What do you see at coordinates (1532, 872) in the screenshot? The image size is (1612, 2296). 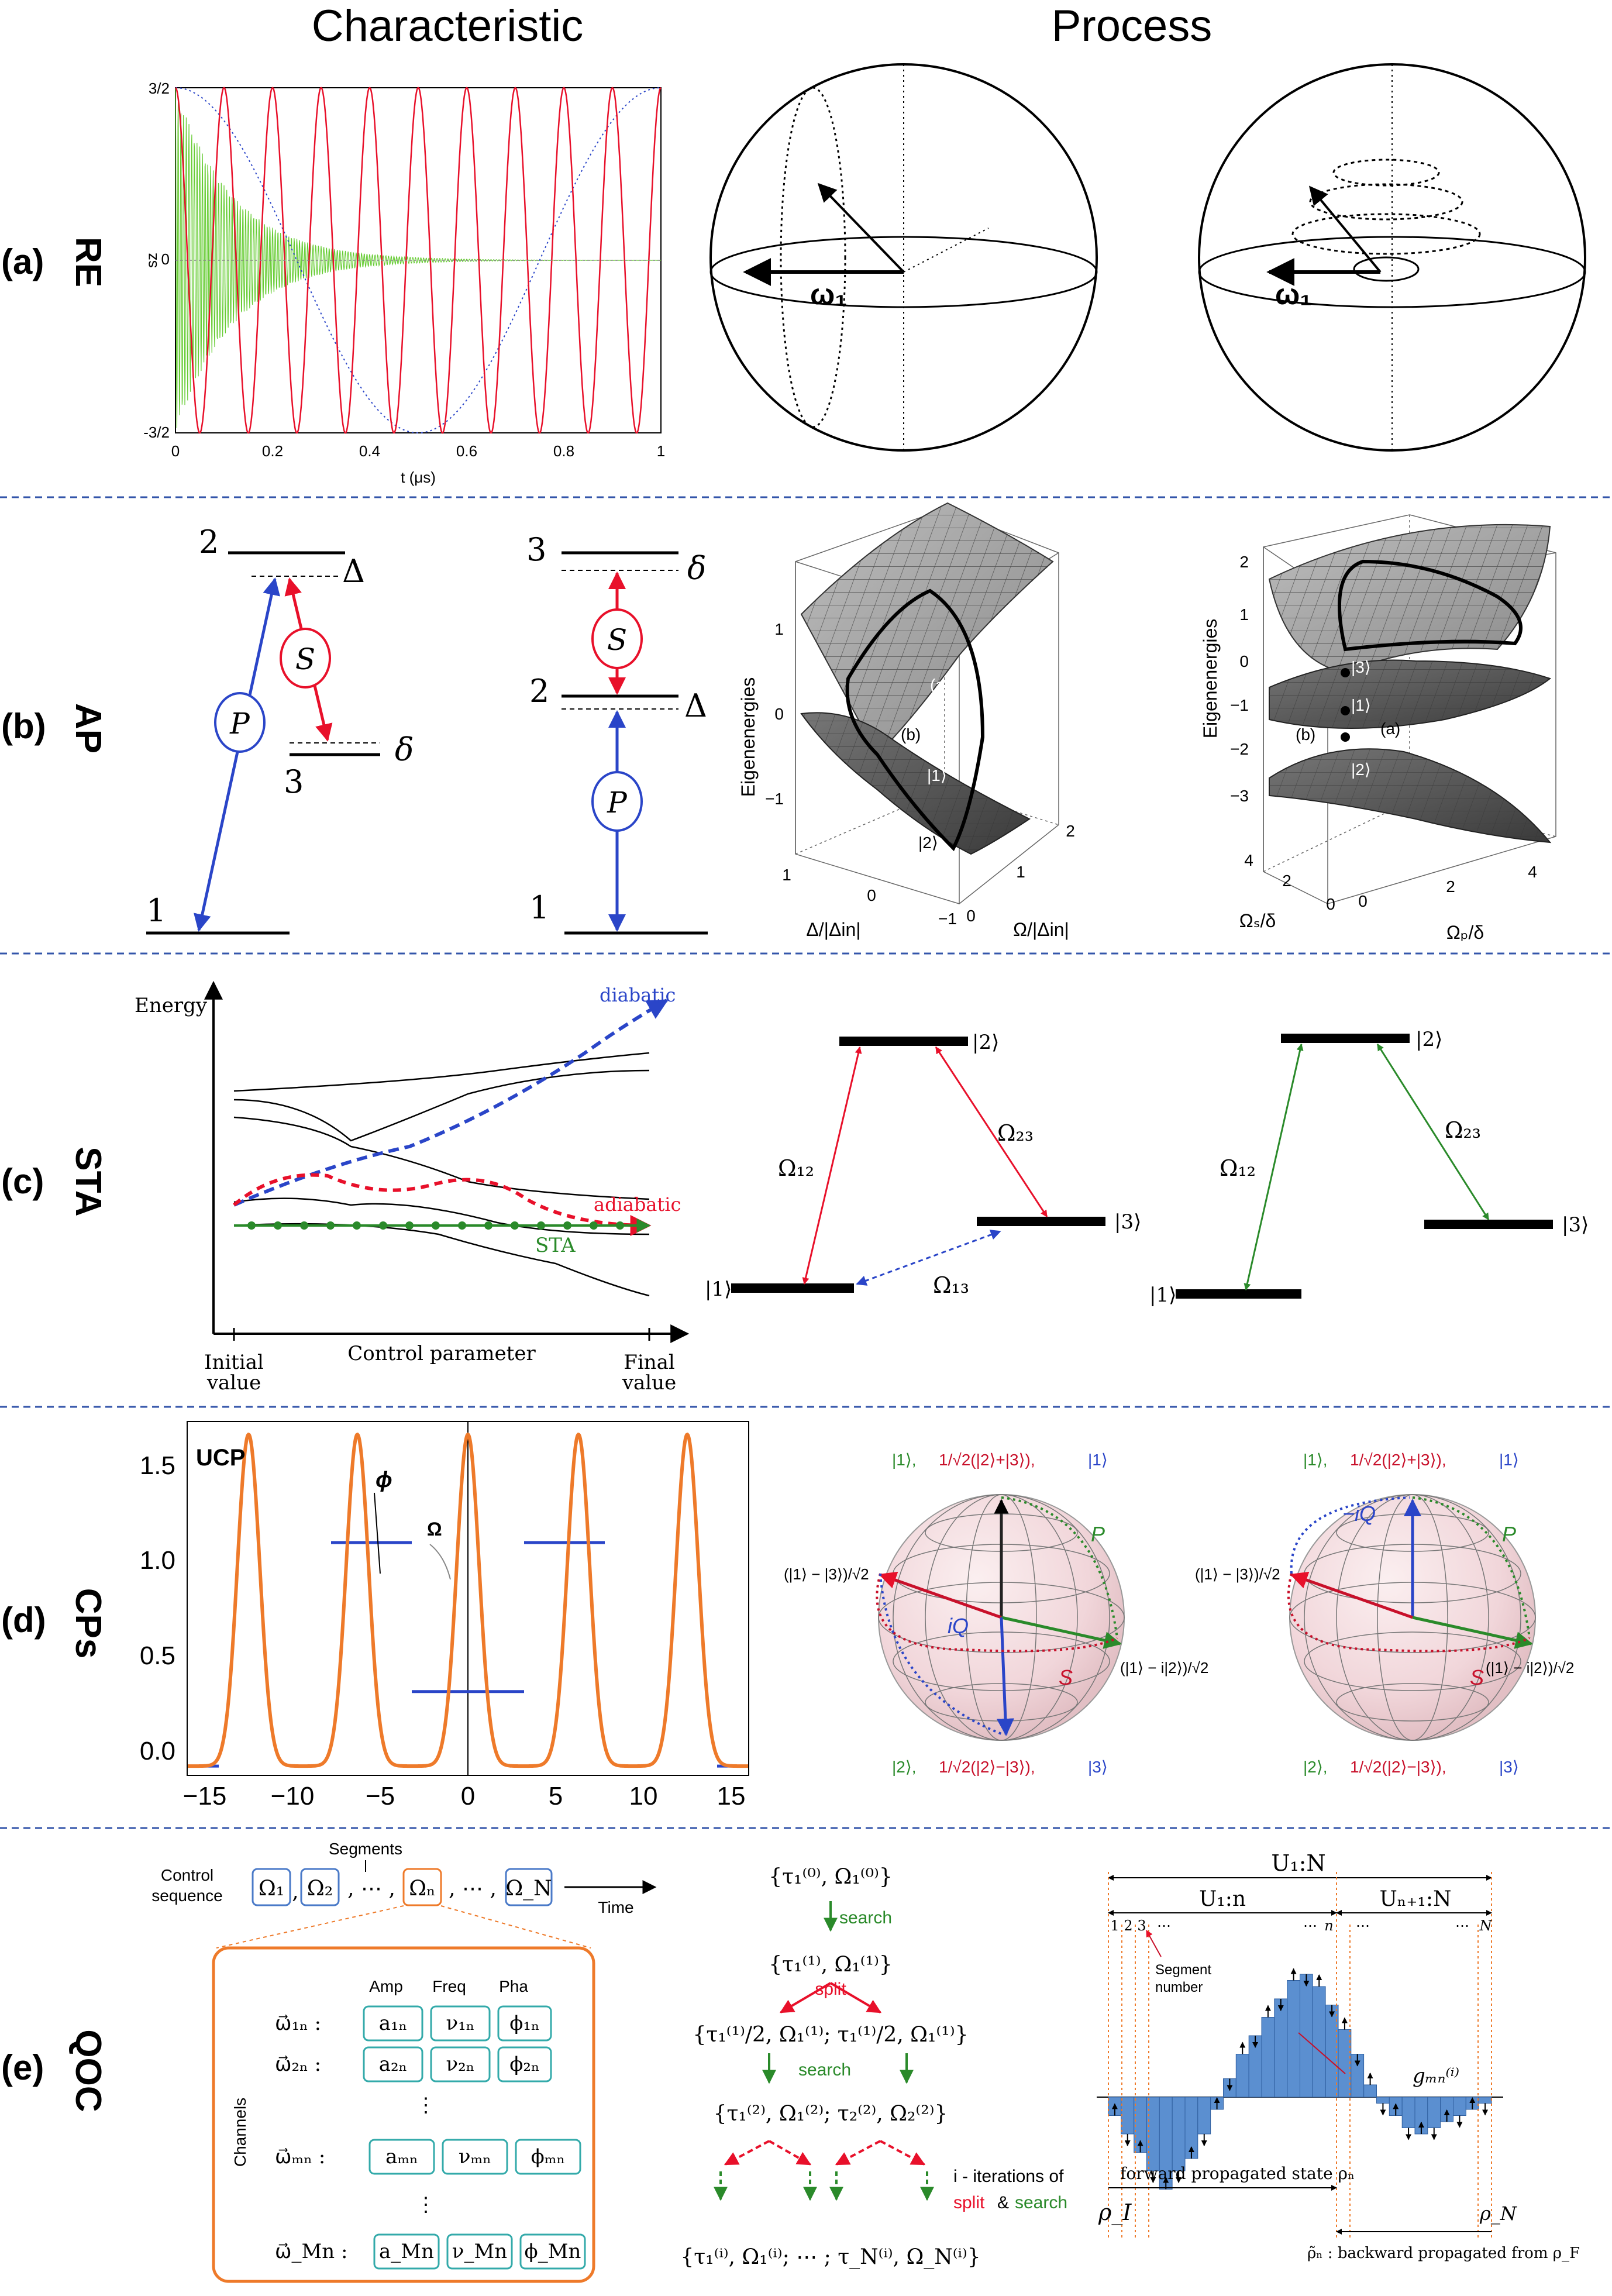 I see `x-tick: 4` at bounding box center [1532, 872].